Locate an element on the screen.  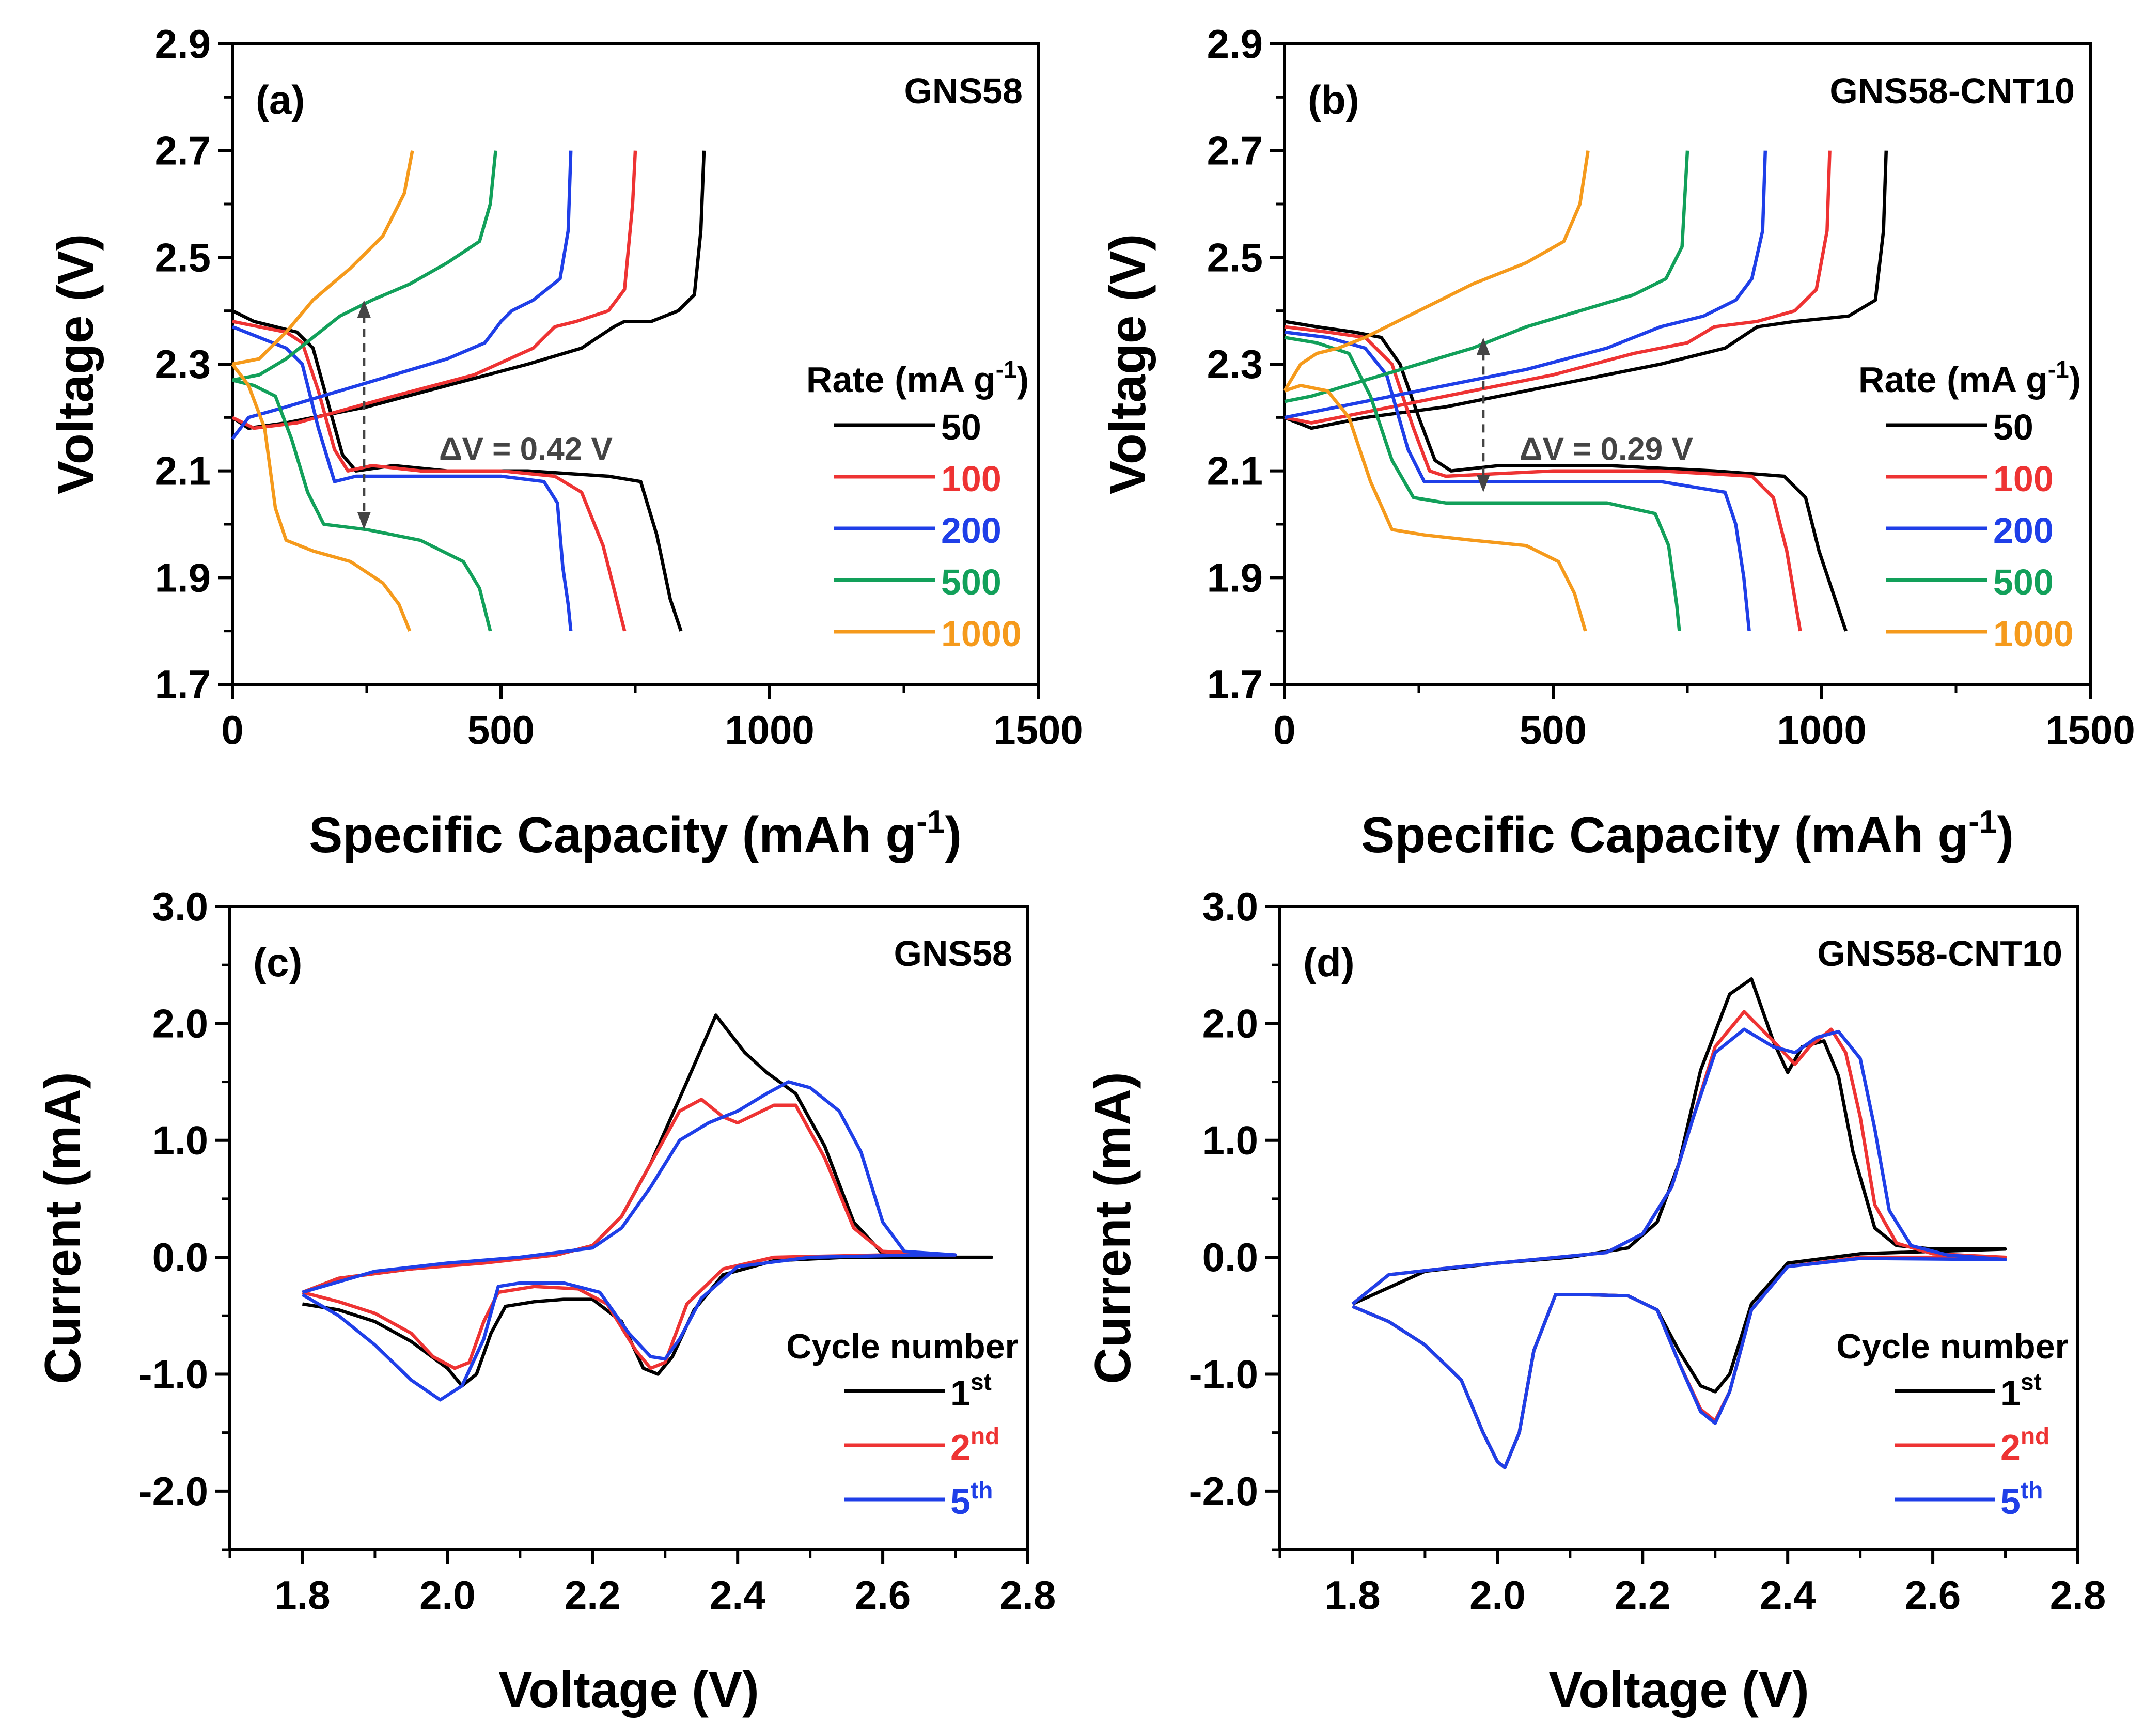
legend-title-a: Rate (mA g-1) is located at coordinates (918, 378).